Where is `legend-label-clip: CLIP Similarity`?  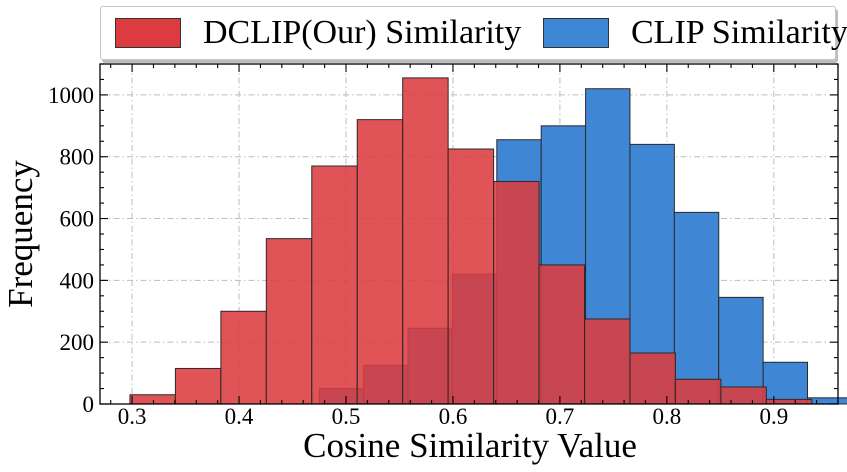
legend-label-clip: CLIP Similarity is located at coordinates (739, 32).